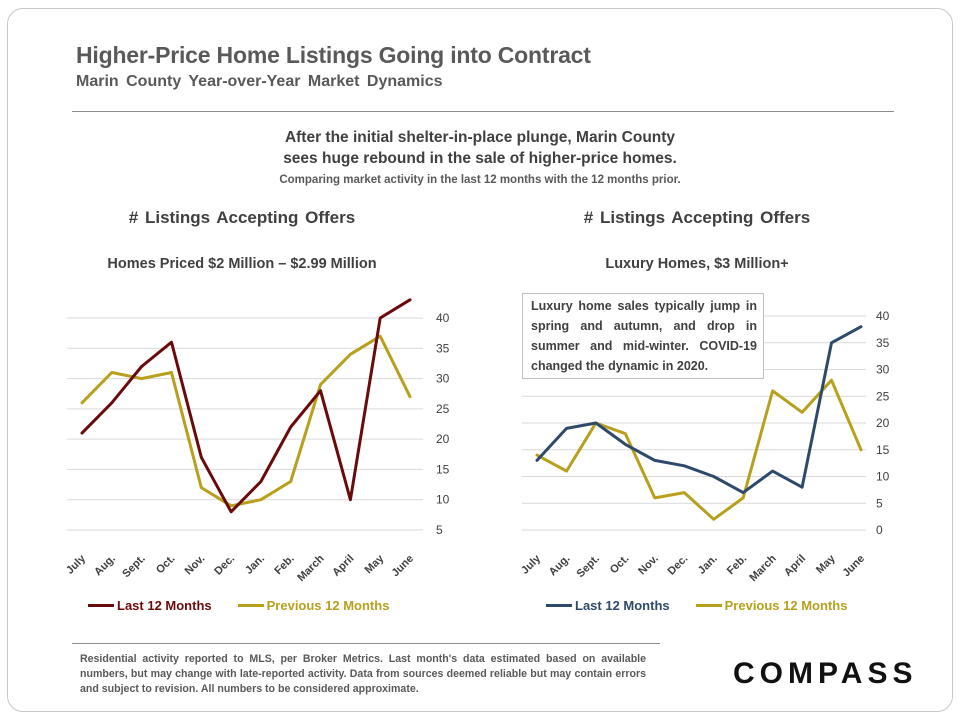  Describe the element at coordinates (559, 605) in the screenshot. I see `chart2-legend-last-swatch` at that location.